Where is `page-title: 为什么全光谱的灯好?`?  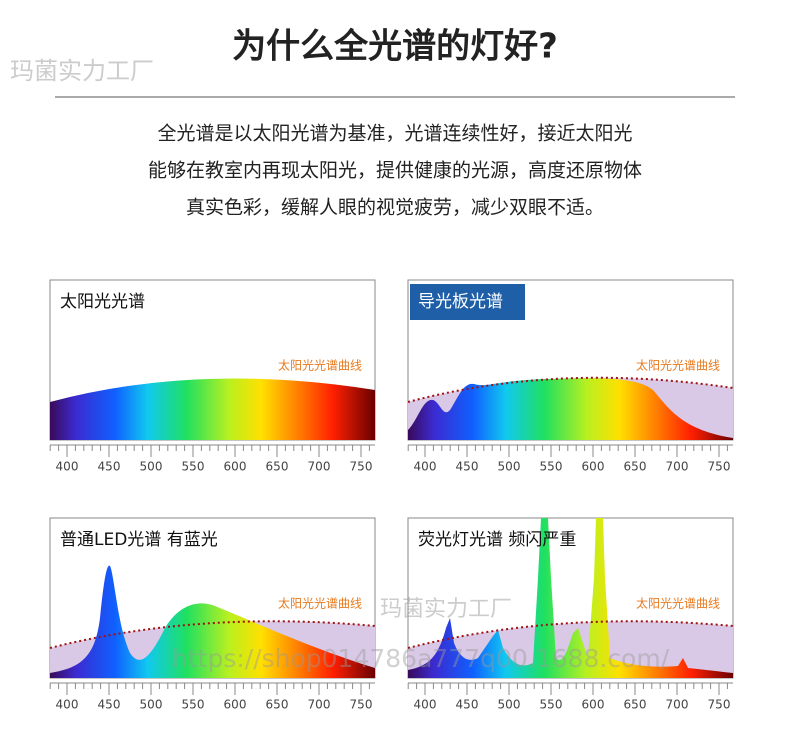
page-title: 为什么全光谱的灯好? is located at coordinates (395, 47).